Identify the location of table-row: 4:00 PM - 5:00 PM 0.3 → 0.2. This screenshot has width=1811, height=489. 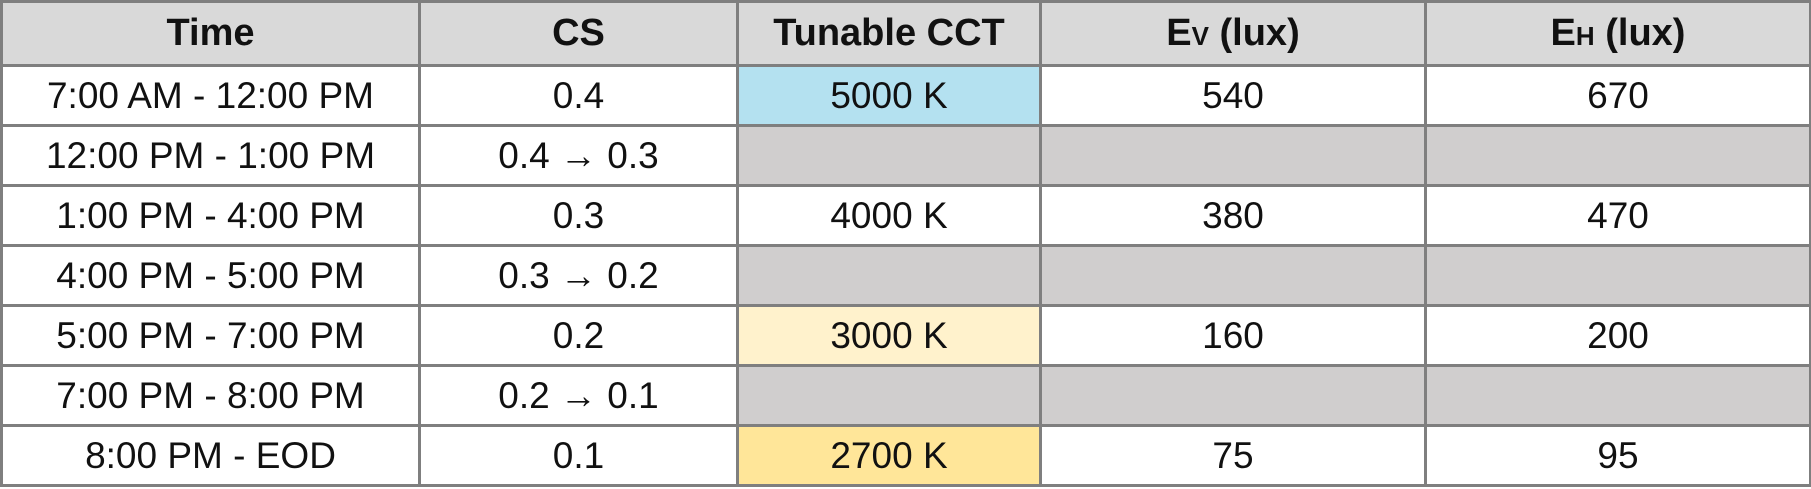
(905, 275).